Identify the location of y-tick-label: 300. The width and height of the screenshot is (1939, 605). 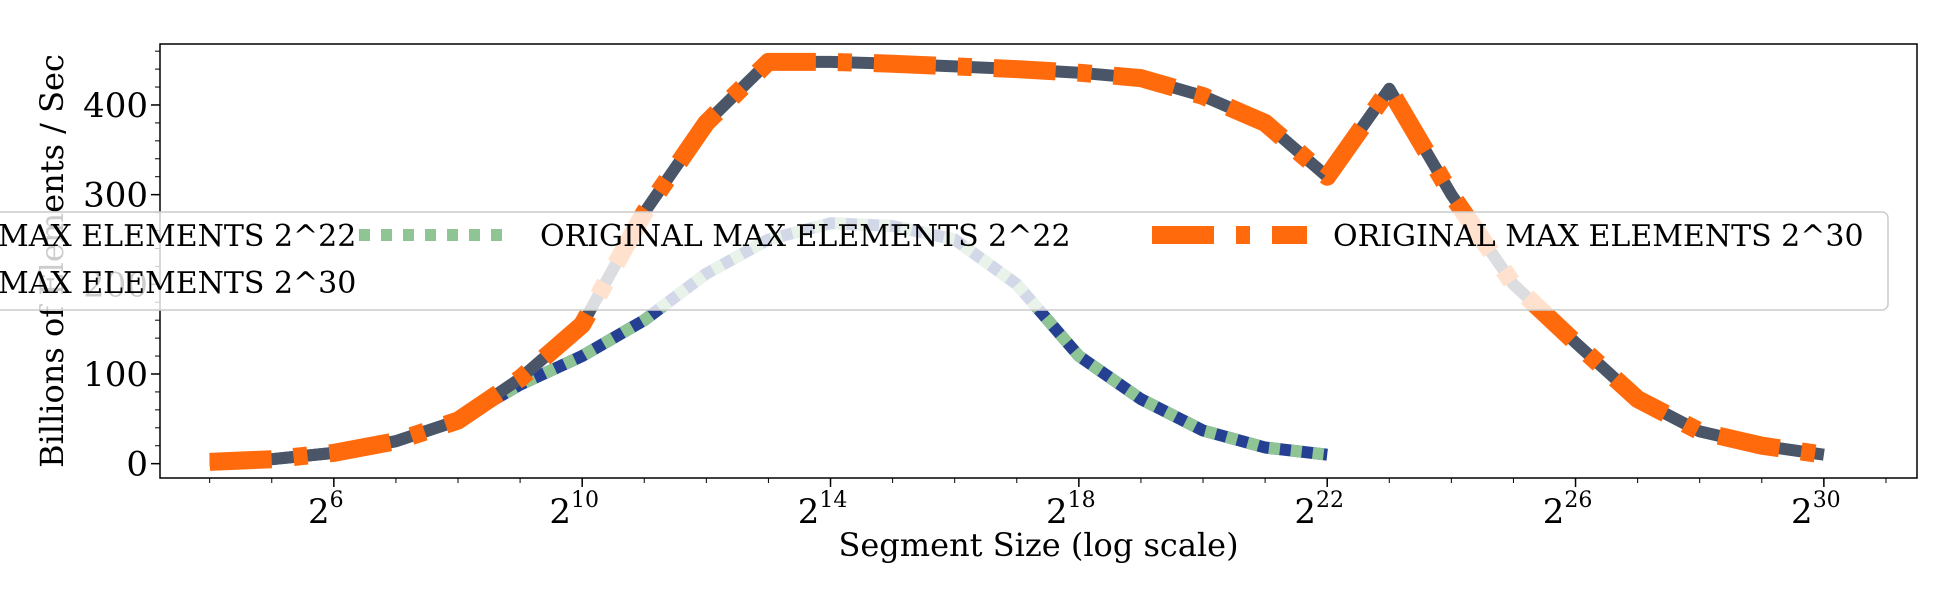
(115, 196).